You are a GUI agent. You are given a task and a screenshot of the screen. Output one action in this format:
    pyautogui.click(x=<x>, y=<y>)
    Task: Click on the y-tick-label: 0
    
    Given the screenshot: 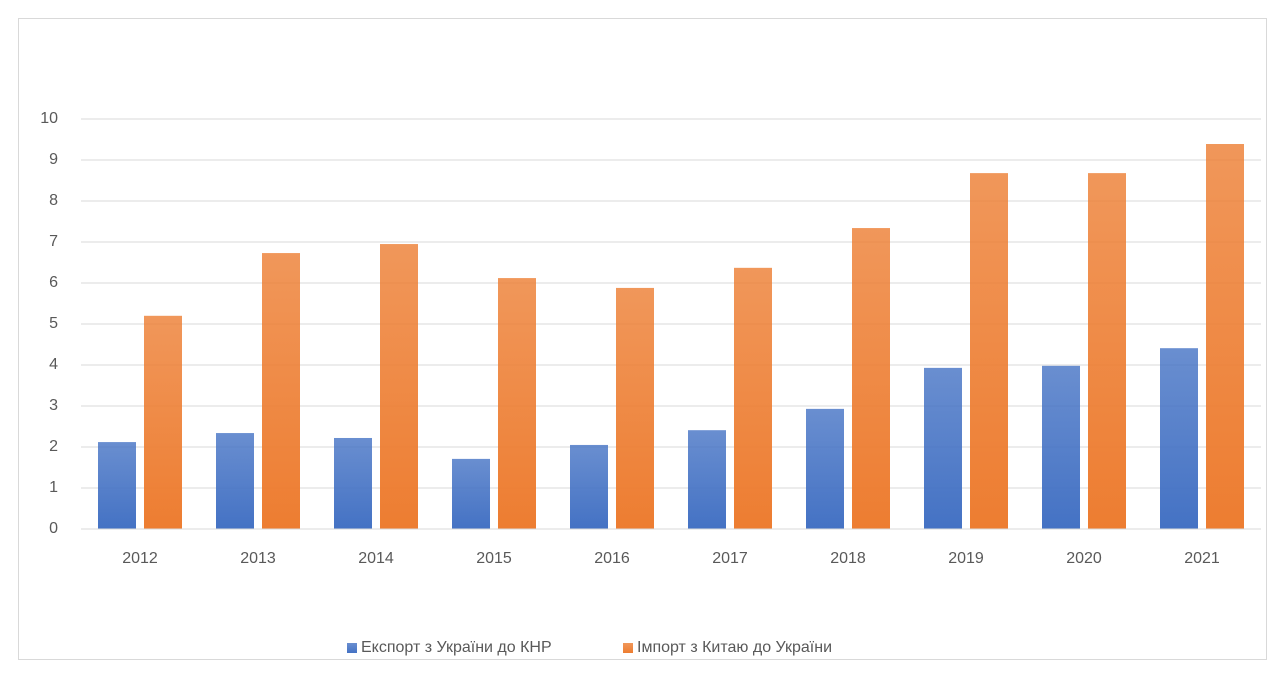 What is the action you would take?
    pyautogui.click(x=53, y=528)
    